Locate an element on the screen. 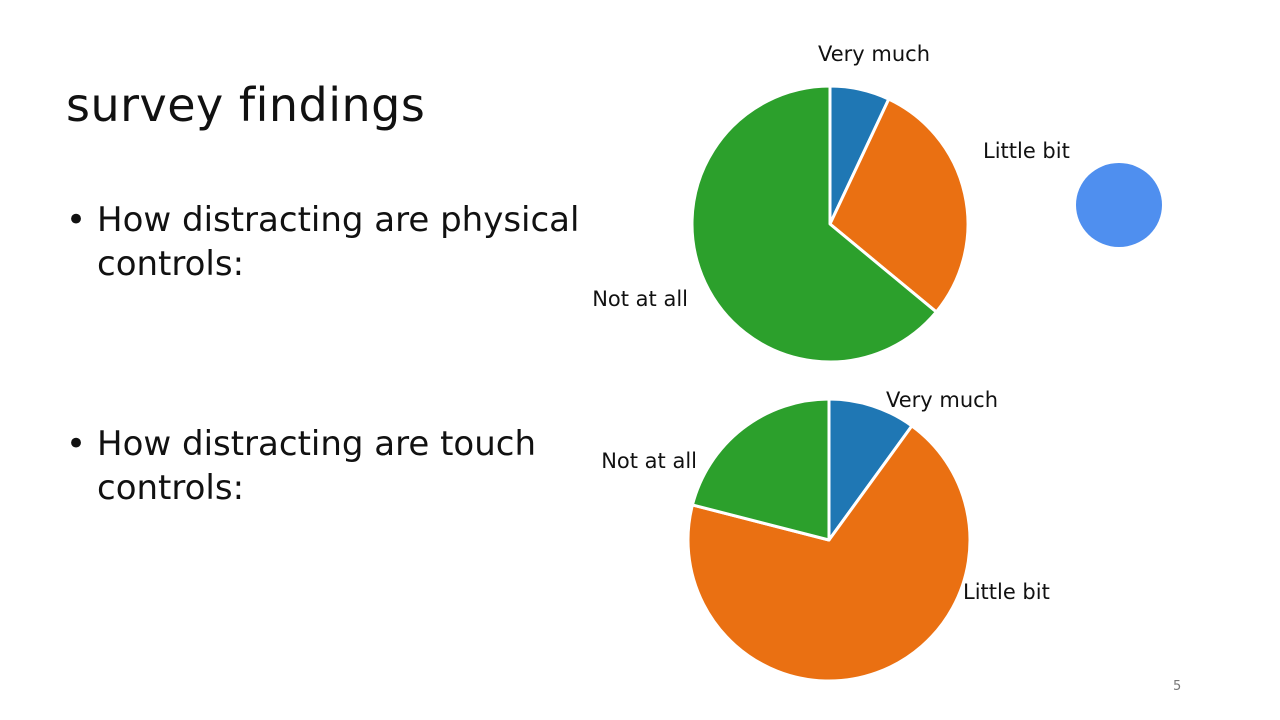 The height and width of the screenshot is (720, 1280). bullet-text: How distracting are touch controls: is located at coordinates (316, 466).